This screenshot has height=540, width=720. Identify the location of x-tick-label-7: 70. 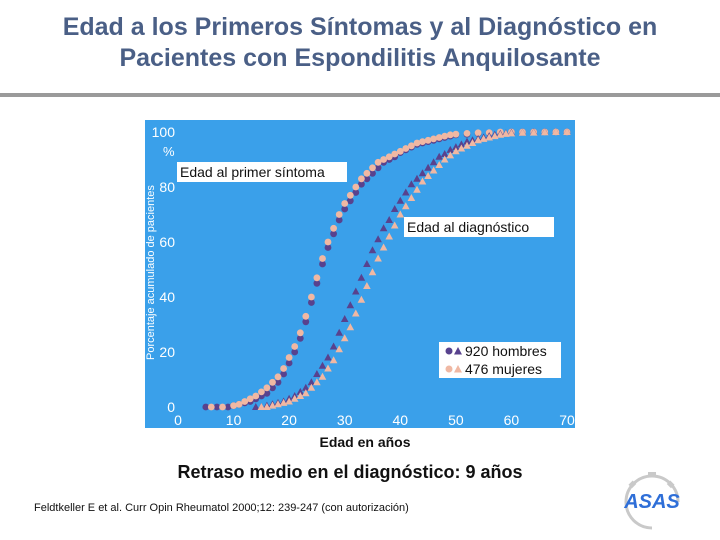
(567, 420).